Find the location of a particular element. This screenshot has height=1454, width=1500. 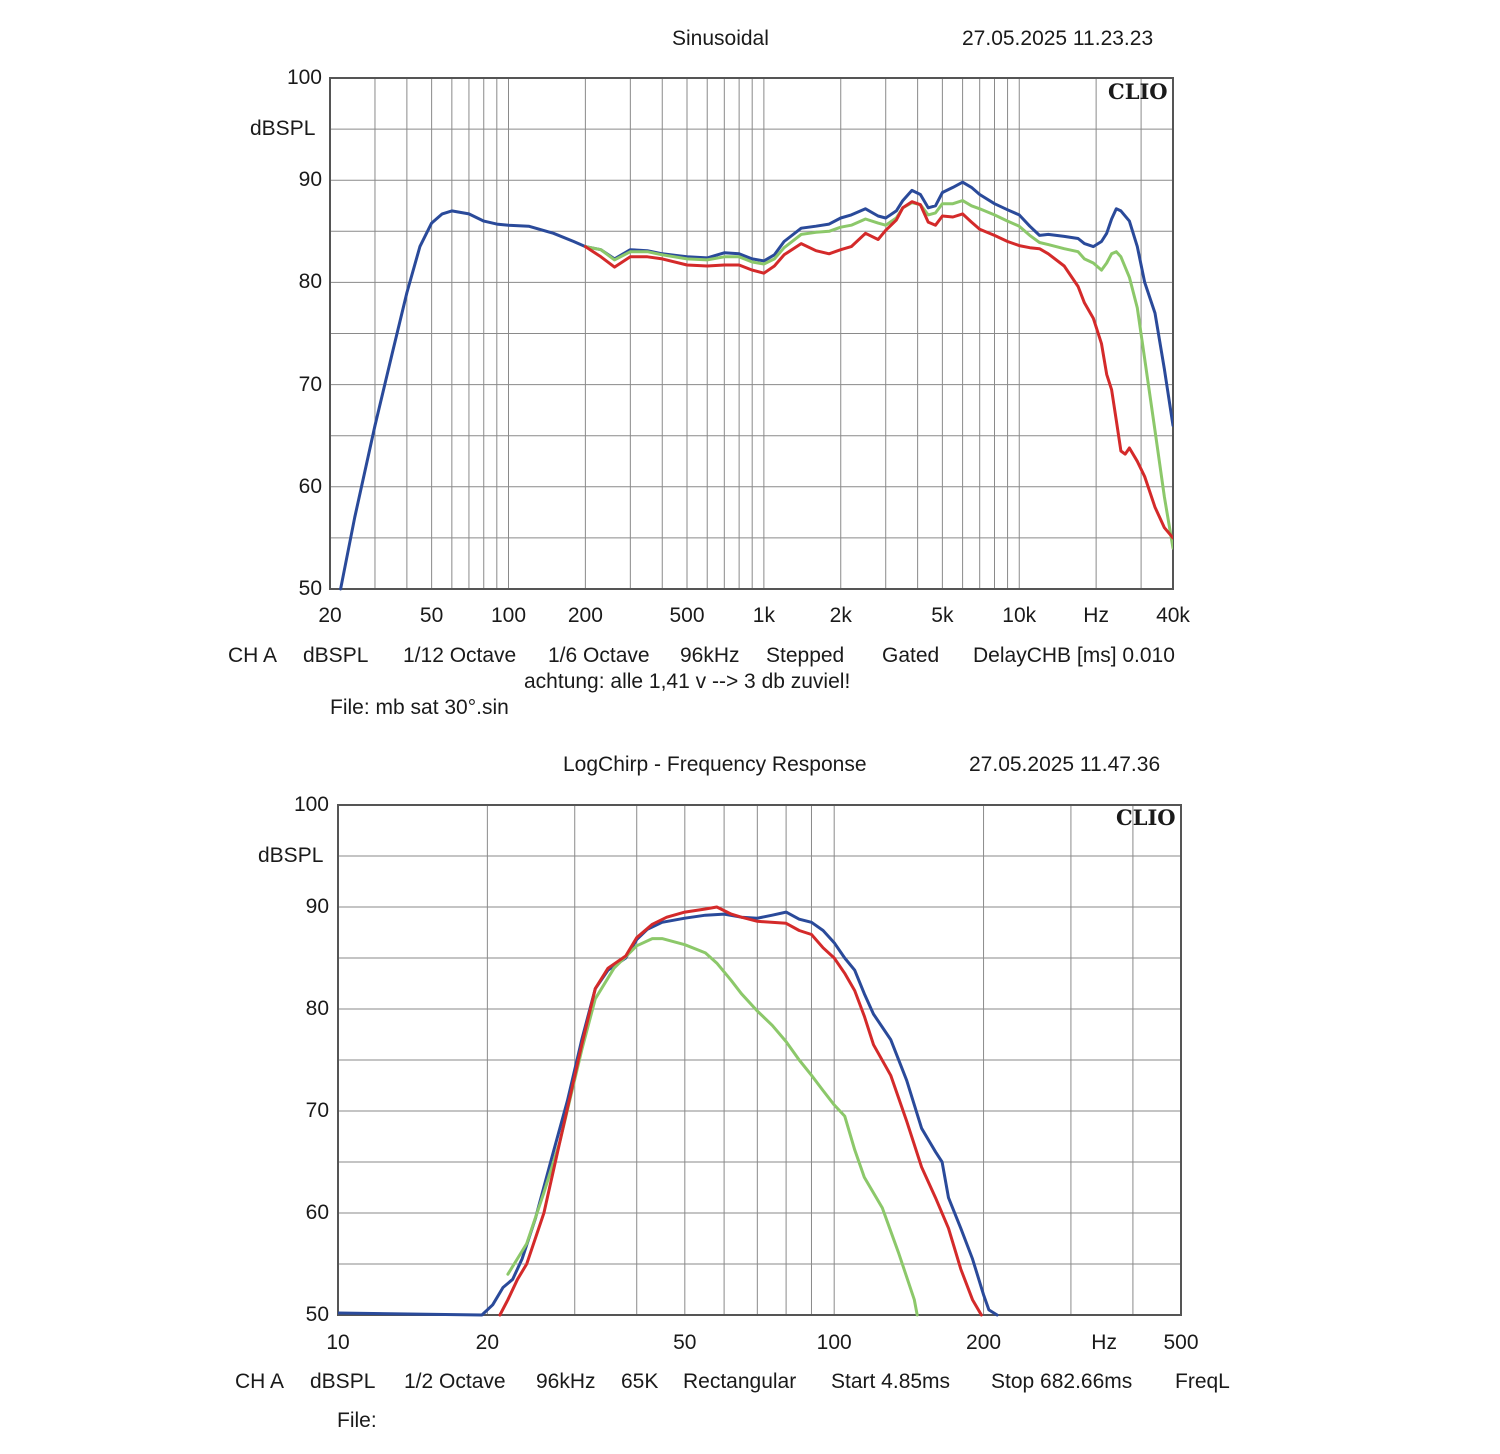

setting-delay: DelayCHB [ms] 0.010 is located at coordinates (1074, 655).